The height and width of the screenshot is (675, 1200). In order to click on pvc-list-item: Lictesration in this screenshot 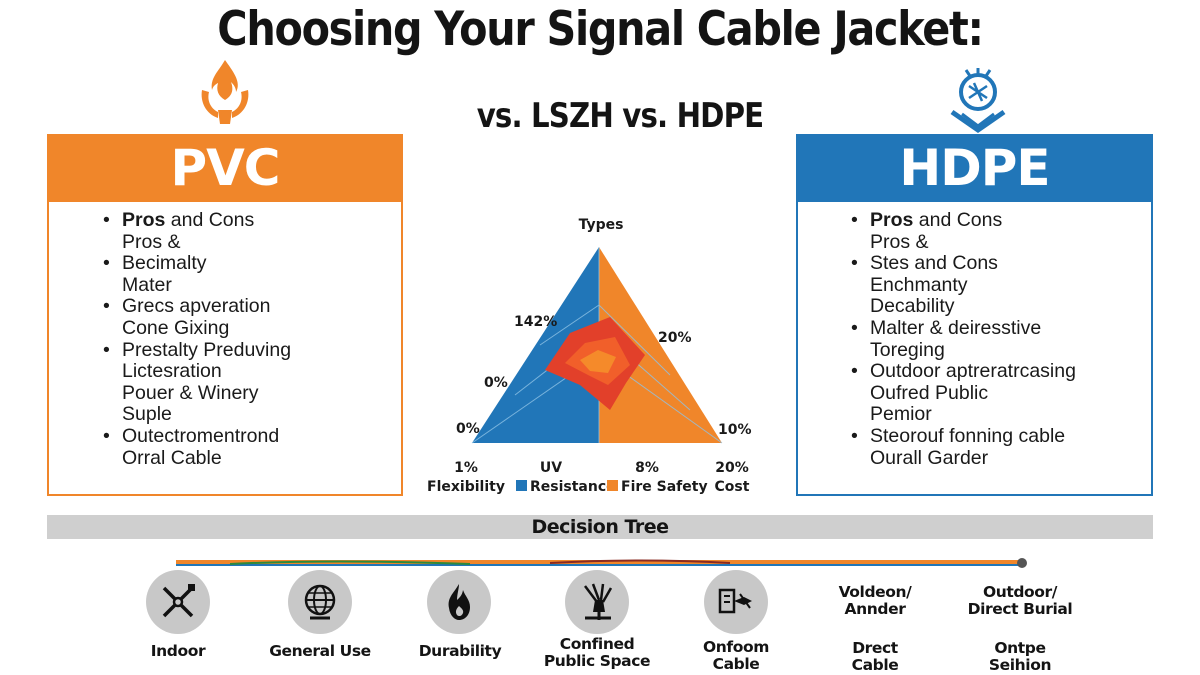, I will do `click(206, 371)`.